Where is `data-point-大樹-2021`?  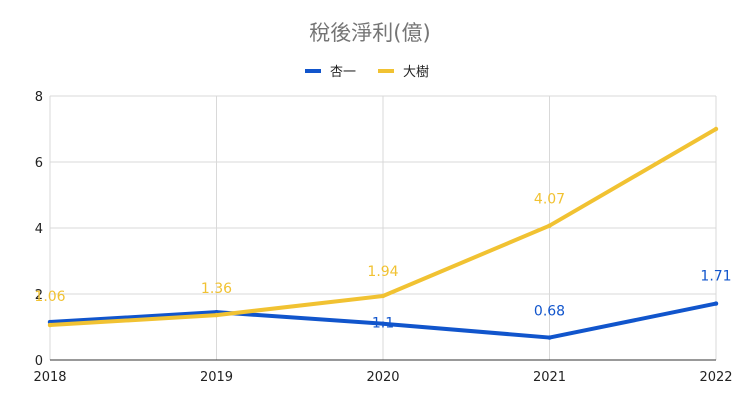 data-point-大樹-2021 is located at coordinates (549, 225).